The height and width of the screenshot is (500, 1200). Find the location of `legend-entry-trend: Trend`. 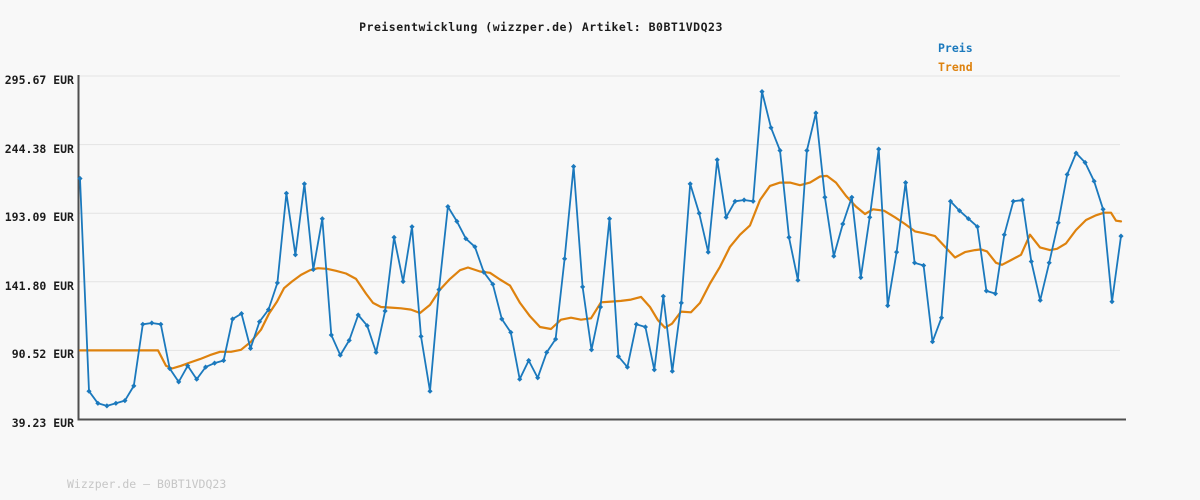

legend-entry-trend: Trend is located at coordinates (955, 67).